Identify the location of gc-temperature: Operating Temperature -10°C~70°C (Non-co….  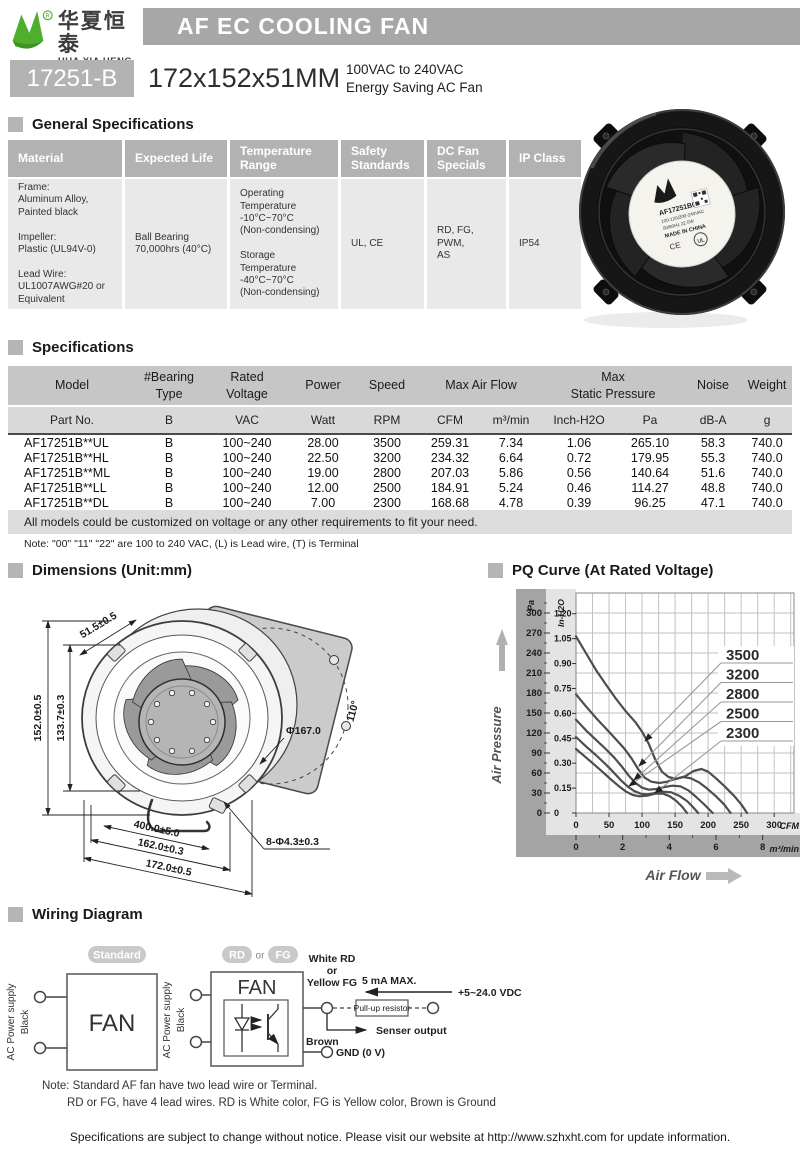
(284, 244).